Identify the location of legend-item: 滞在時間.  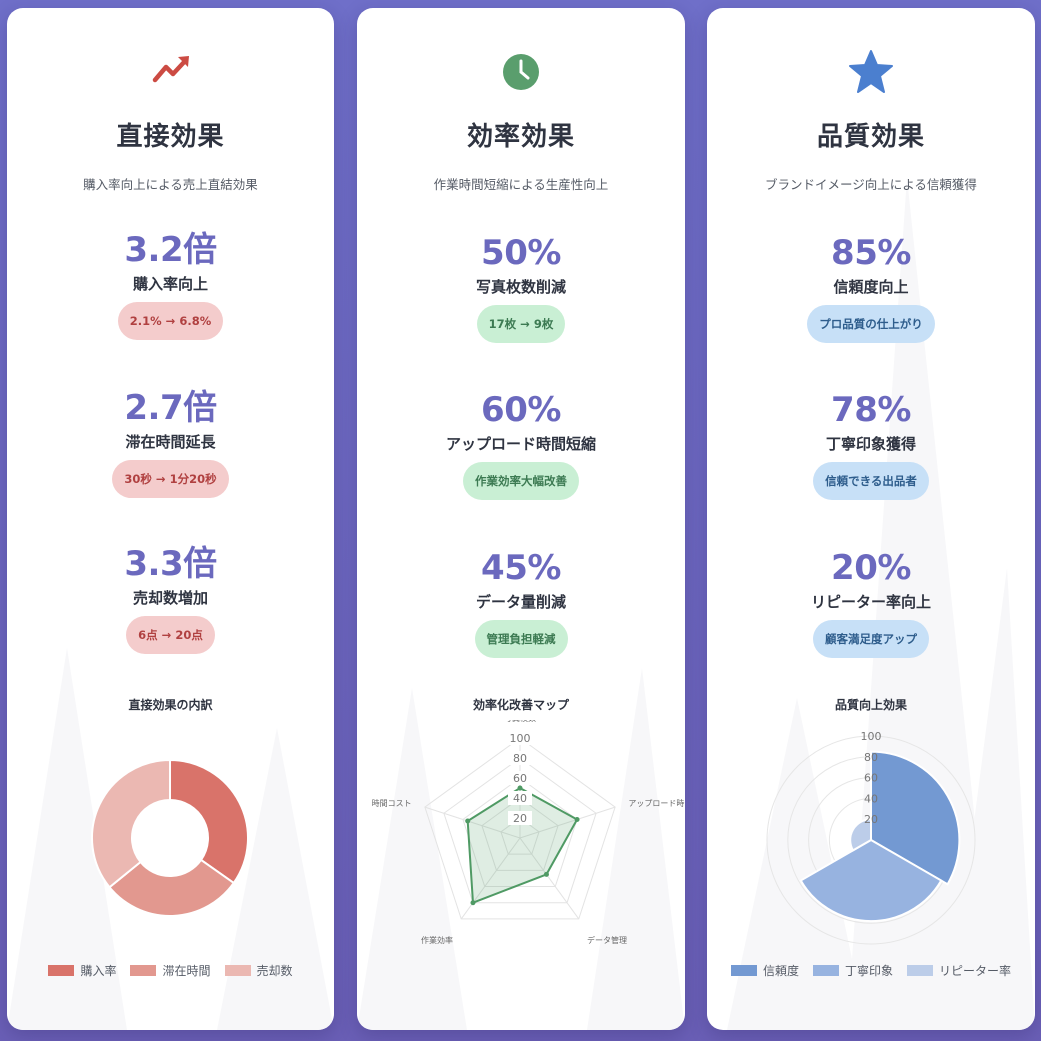
(170, 970).